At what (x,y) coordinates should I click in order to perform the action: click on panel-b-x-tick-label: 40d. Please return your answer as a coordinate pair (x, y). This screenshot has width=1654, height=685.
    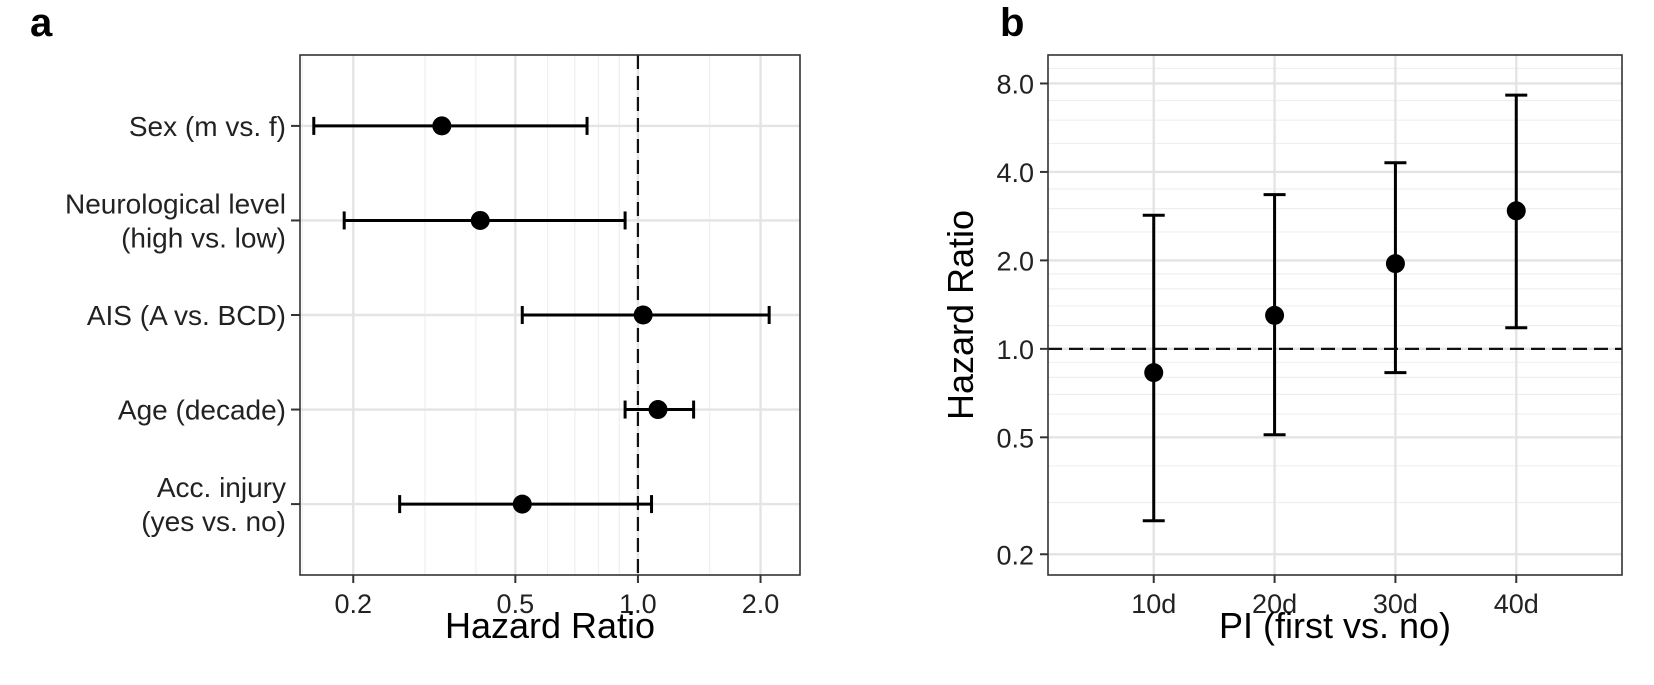
    Looking at the image, I should click on (1516, 604).